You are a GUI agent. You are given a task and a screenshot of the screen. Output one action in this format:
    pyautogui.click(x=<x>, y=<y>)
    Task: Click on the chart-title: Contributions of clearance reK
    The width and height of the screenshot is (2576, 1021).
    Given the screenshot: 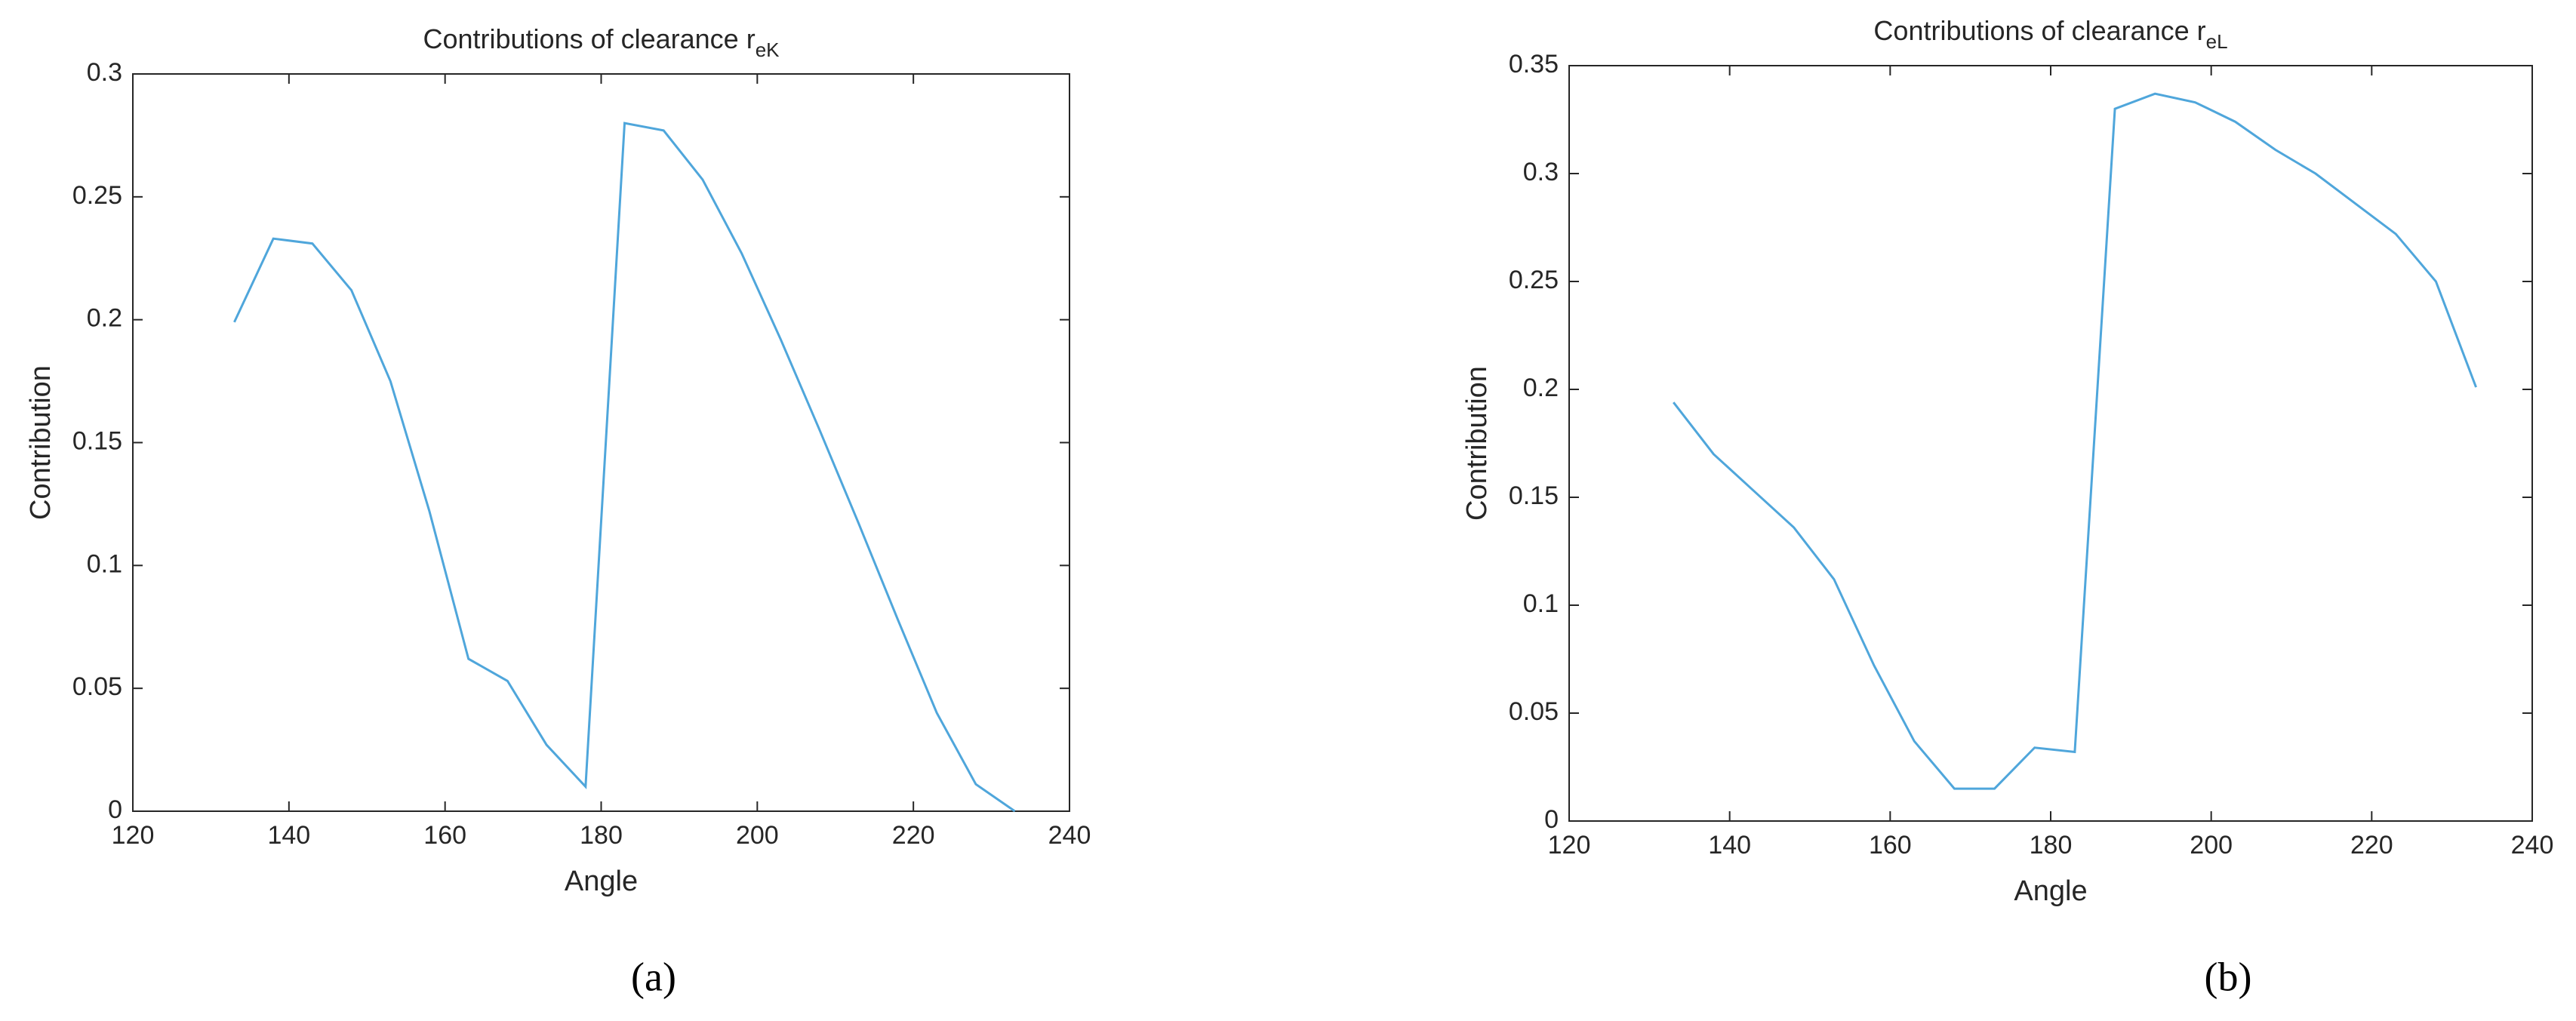 What is the action you would take?
    pyautogui.click(x=601, y=42)
    